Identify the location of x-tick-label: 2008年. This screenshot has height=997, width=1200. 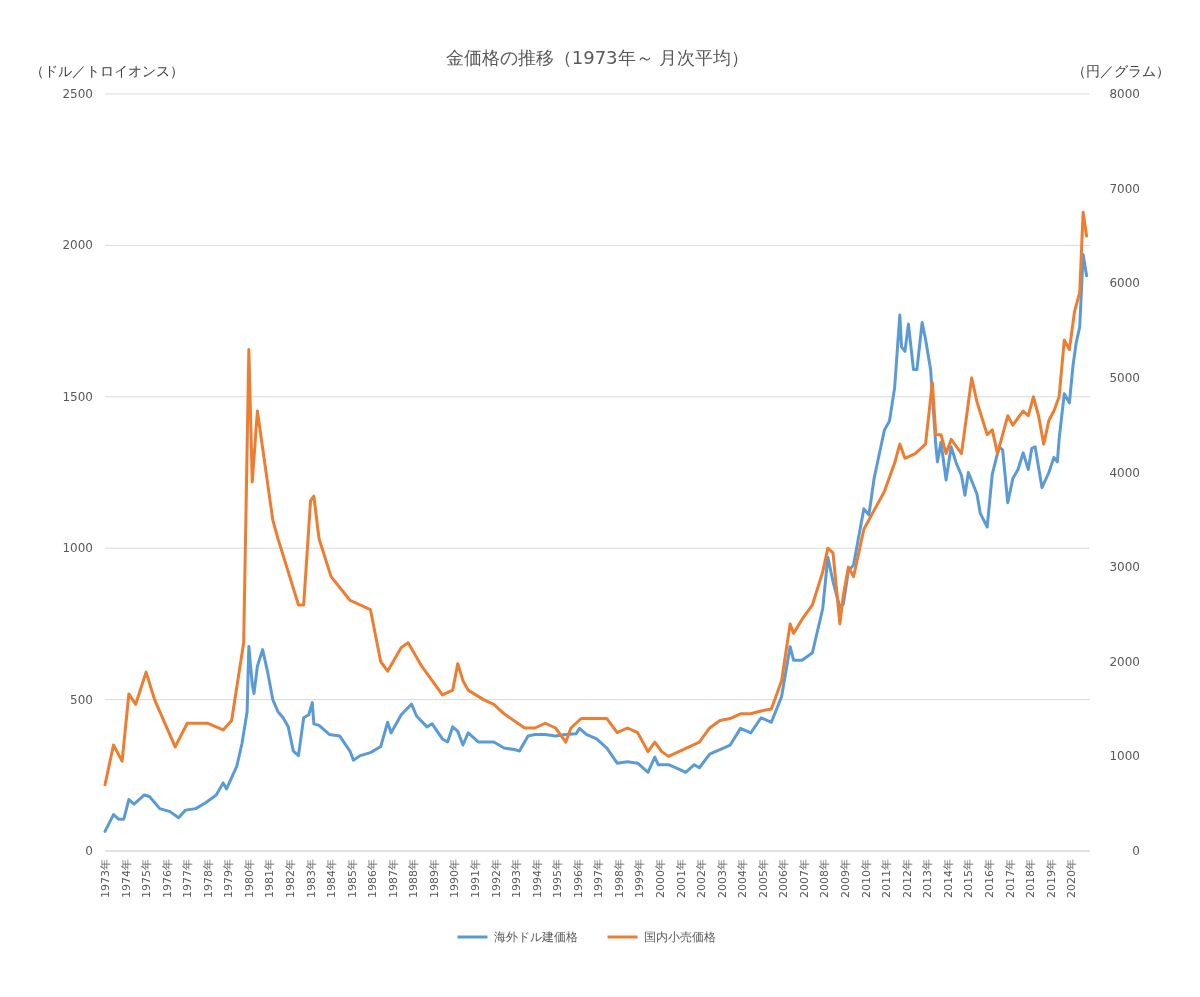
(825, 878).